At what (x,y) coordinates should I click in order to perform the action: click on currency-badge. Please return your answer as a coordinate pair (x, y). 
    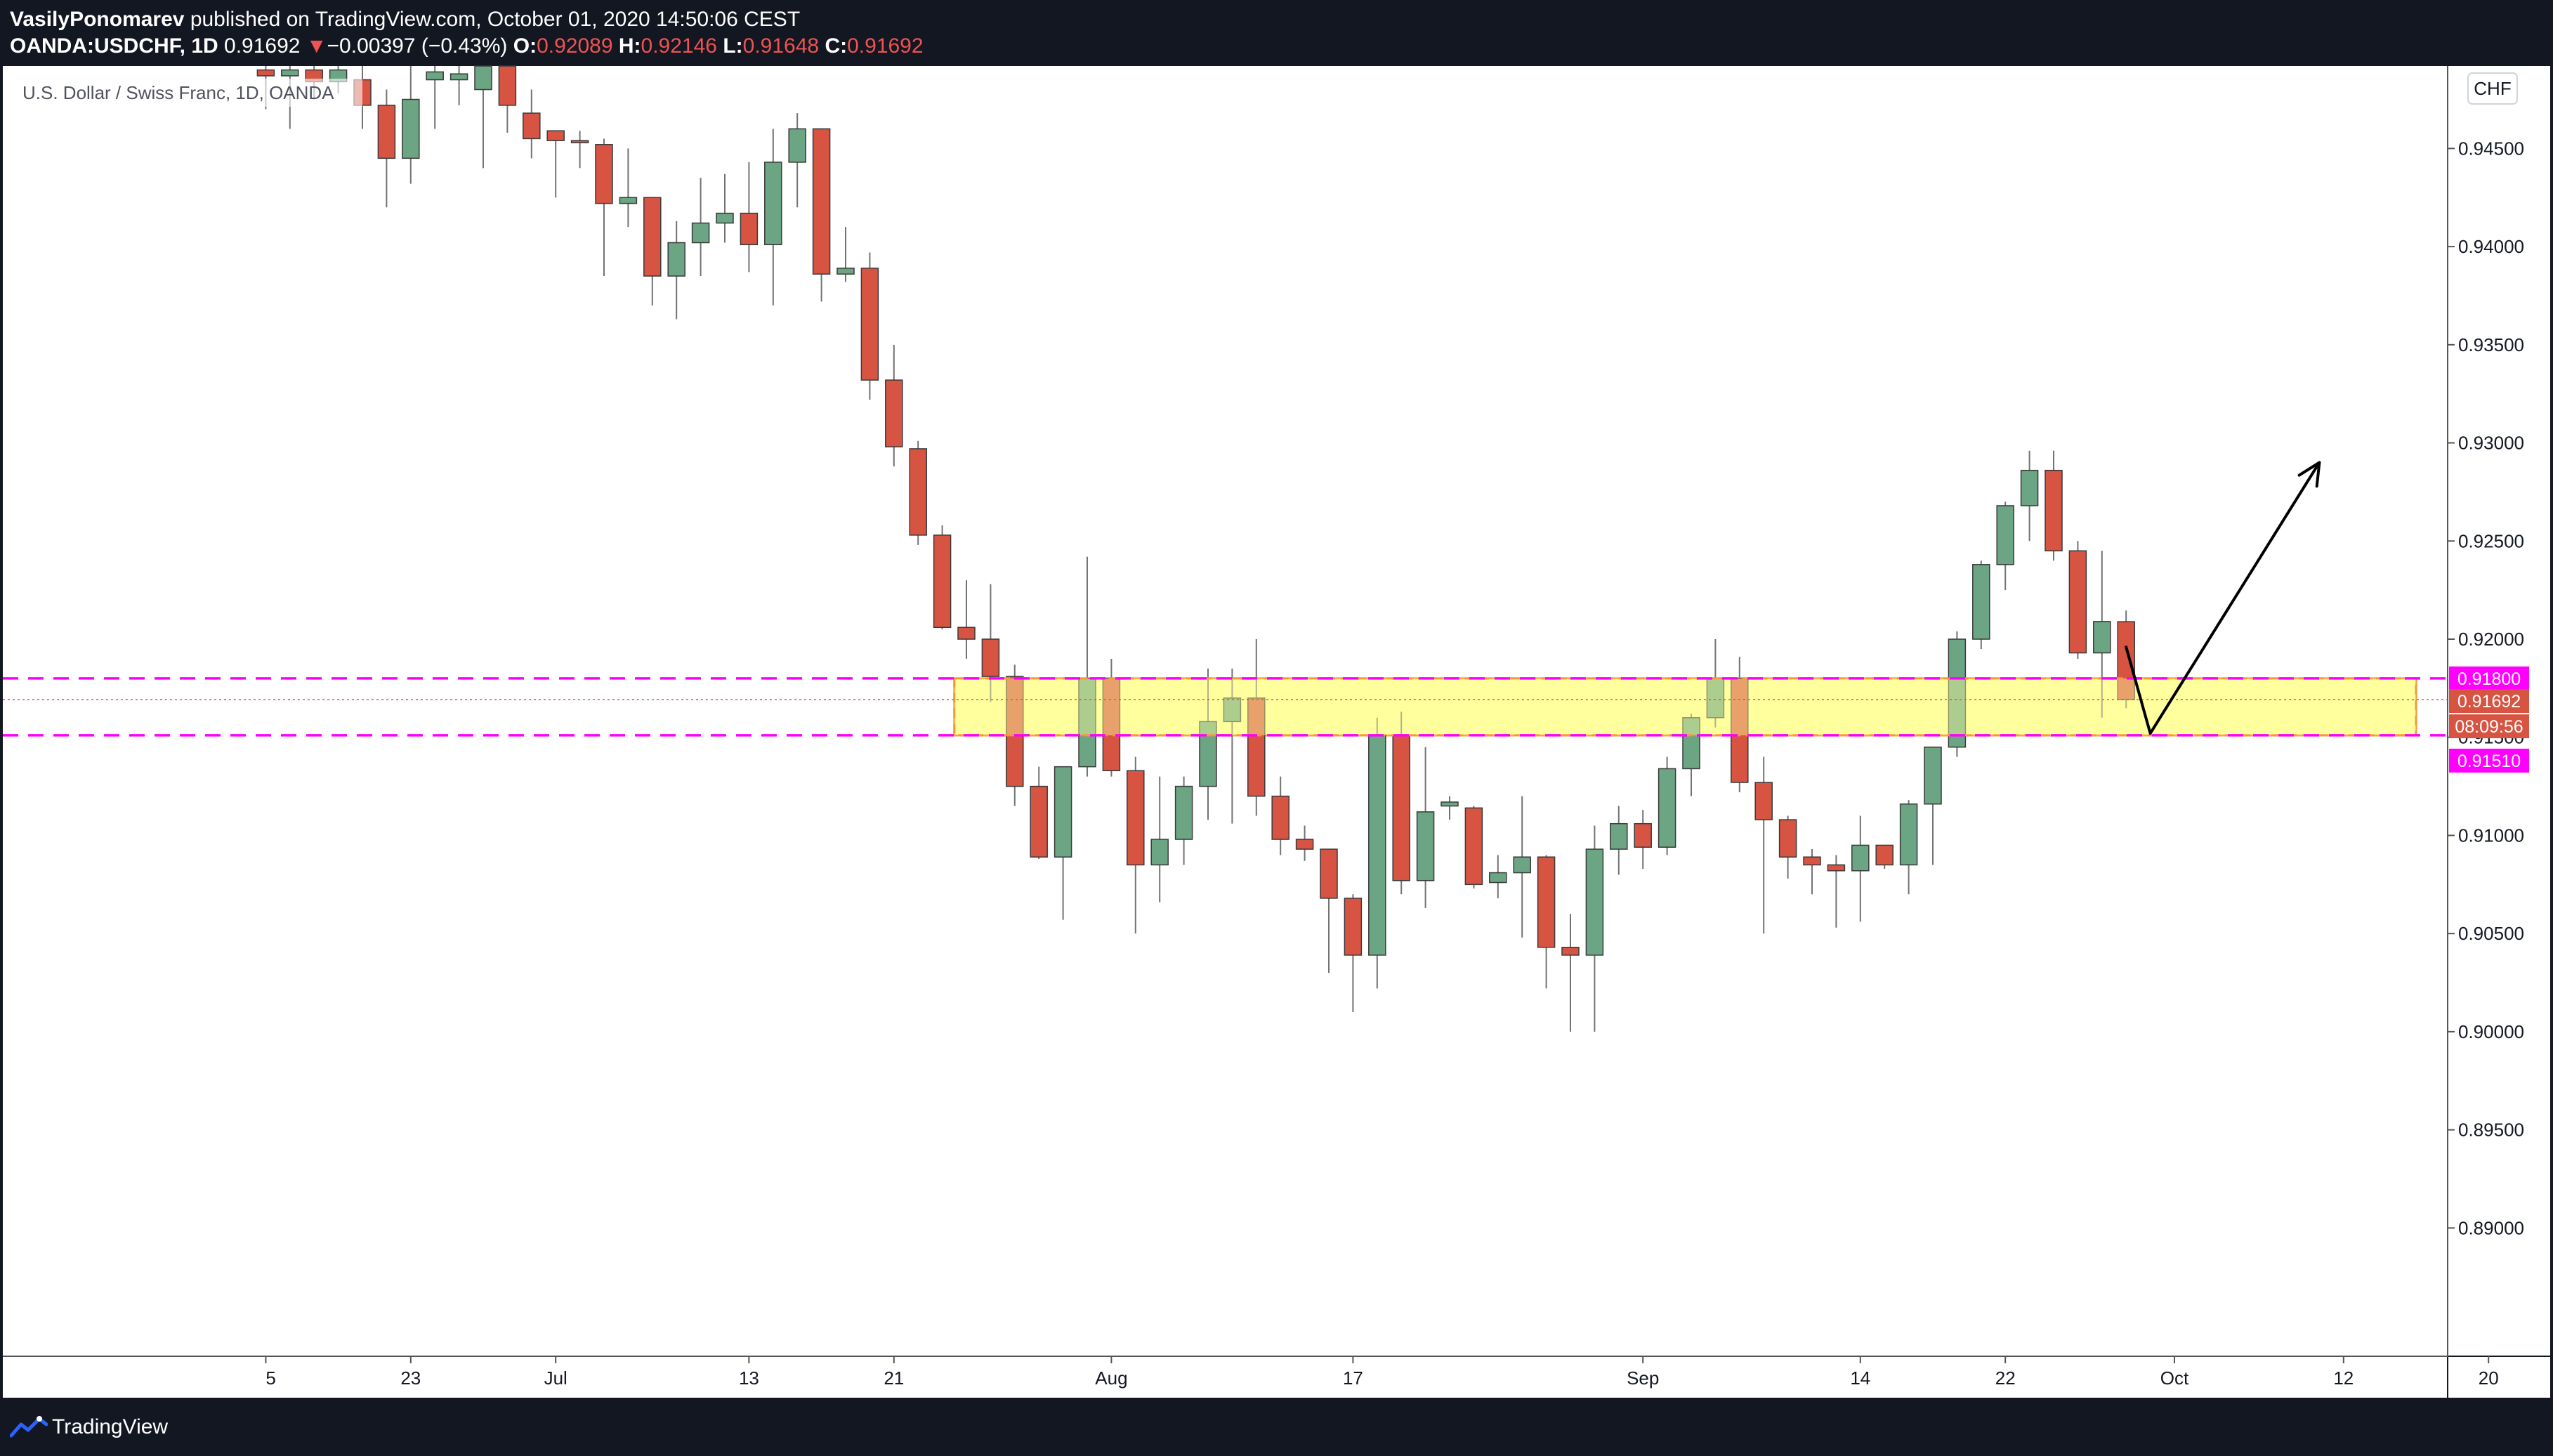
    Looking at the image, I should click on (2492, 88).